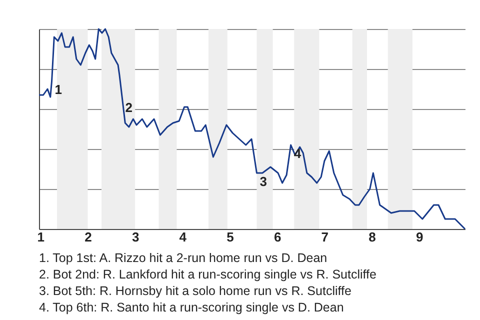  I want to click on text: 4. Top 6th: R. Santo hit a run-scoring single vs D. Dean, so click(191, 307).